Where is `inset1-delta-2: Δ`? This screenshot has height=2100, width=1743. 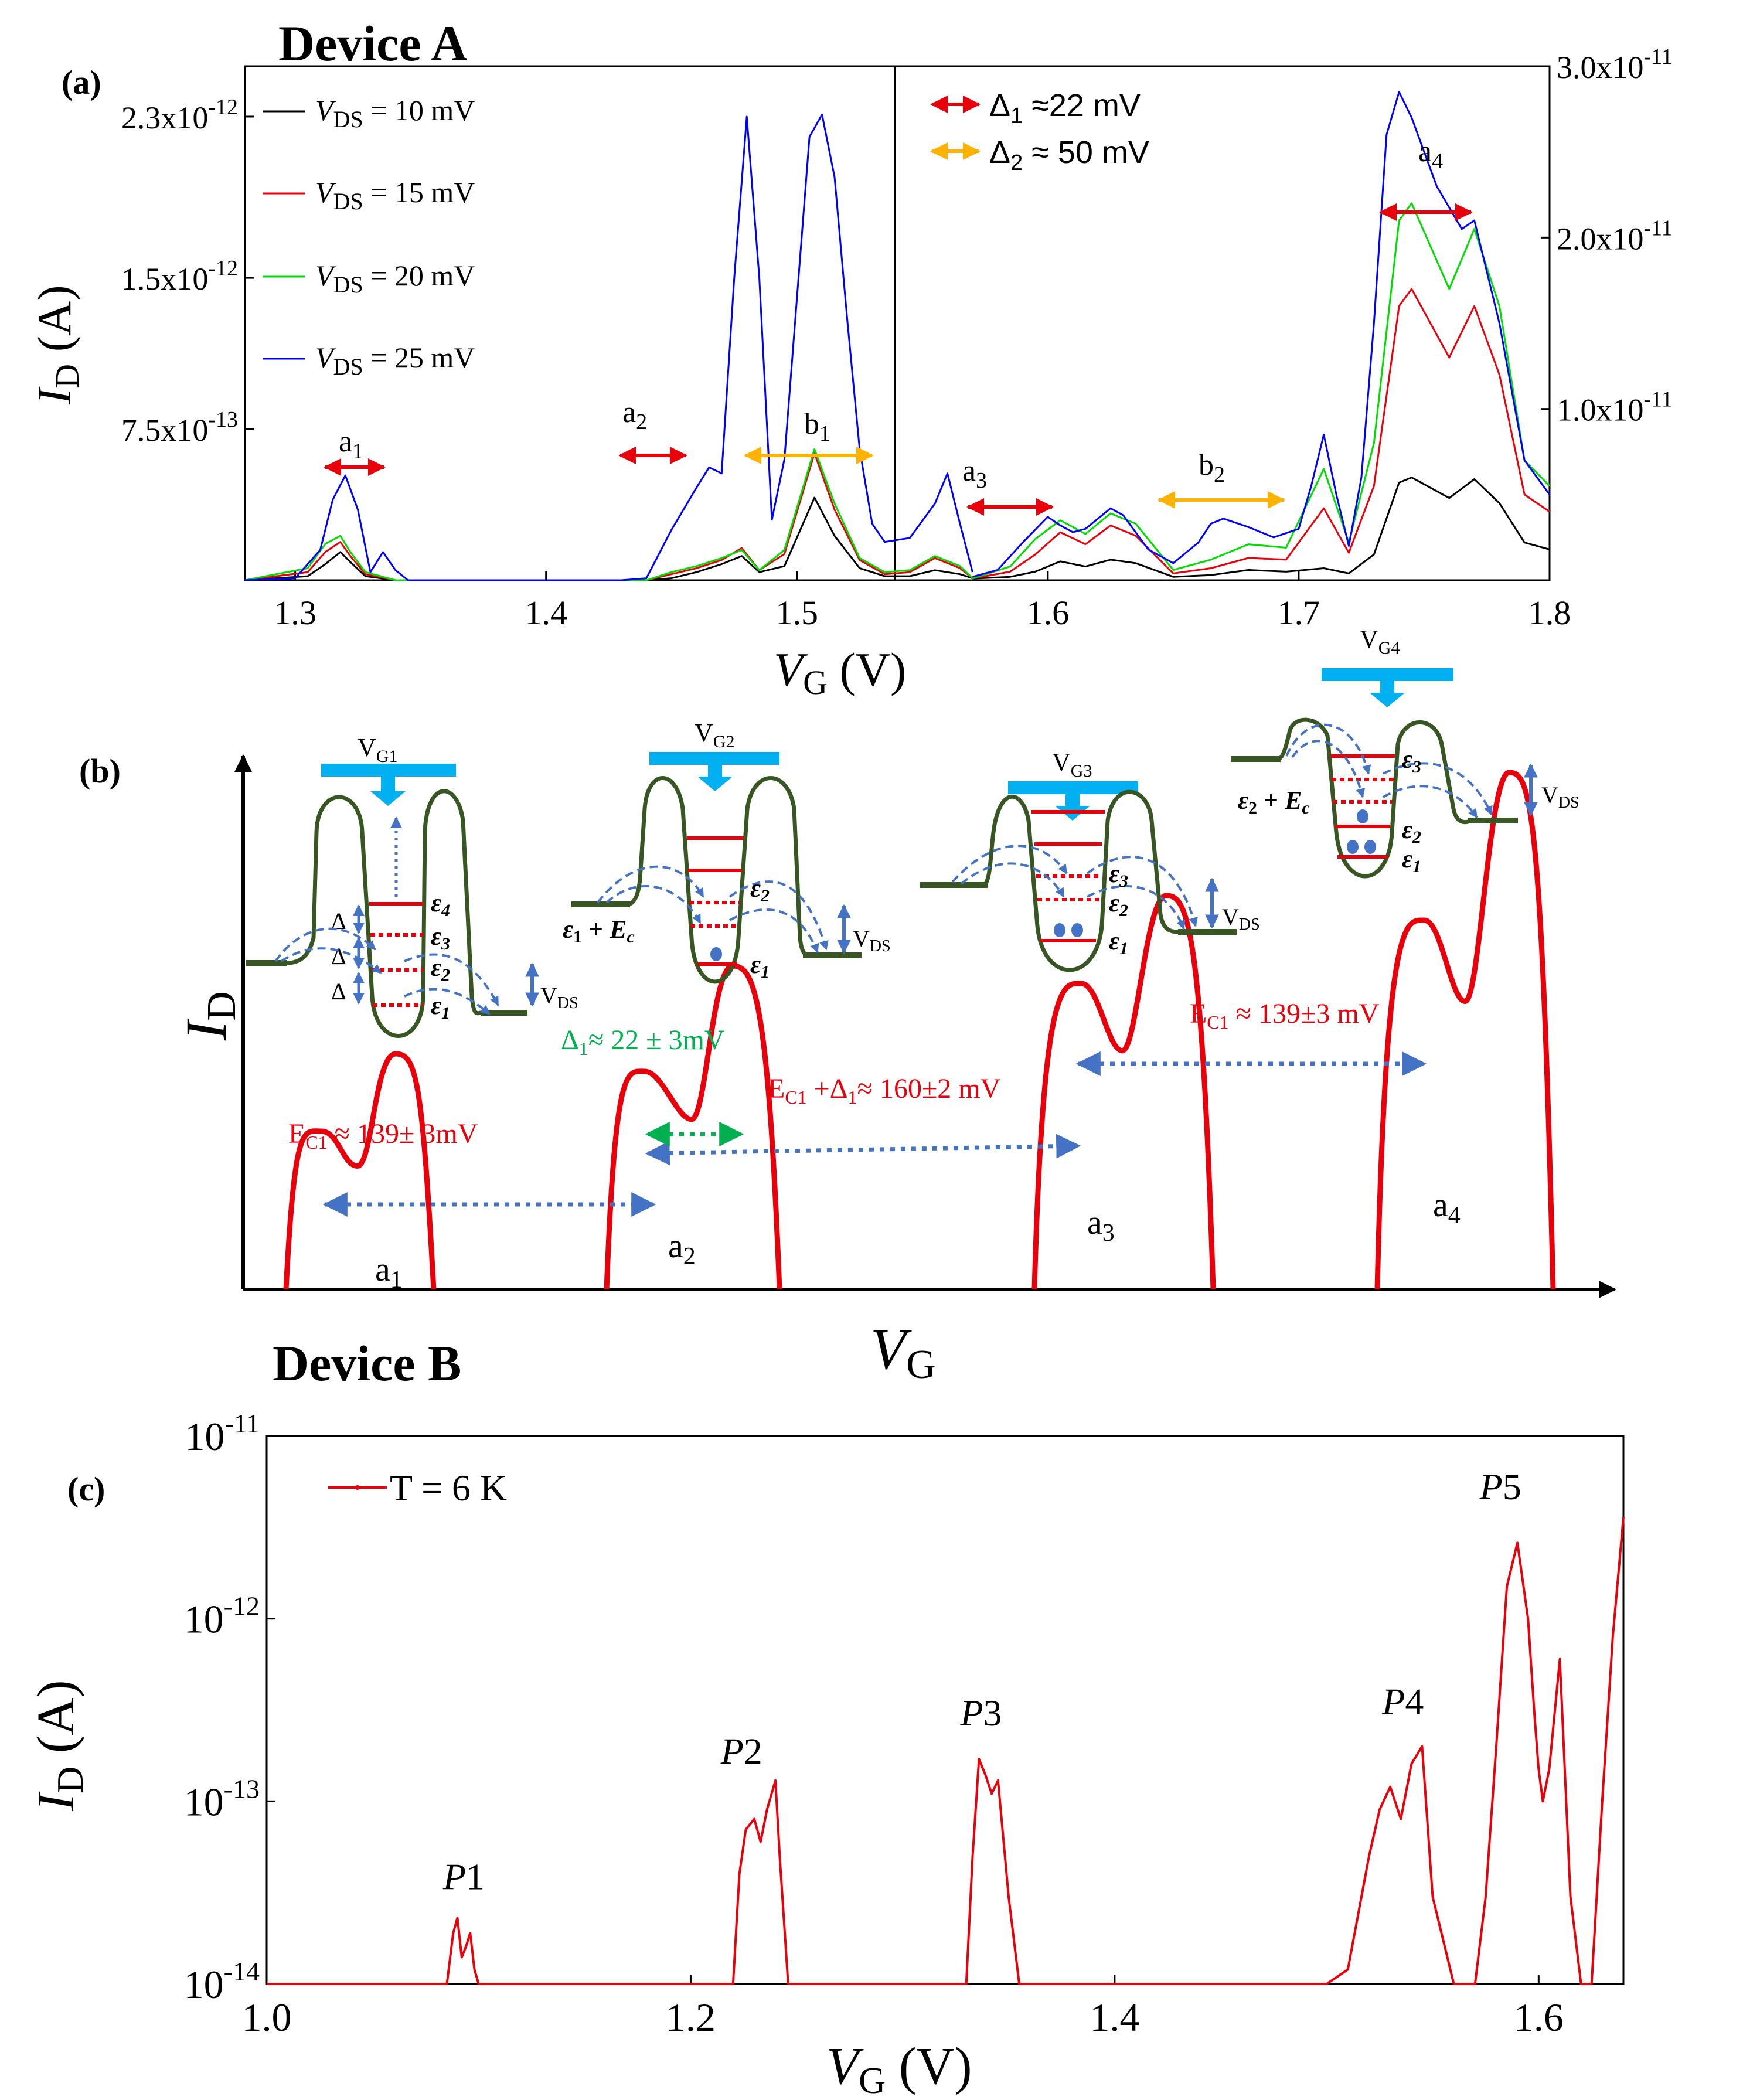
inset1-delta-2: Δ is located at coordinates (338, 956).